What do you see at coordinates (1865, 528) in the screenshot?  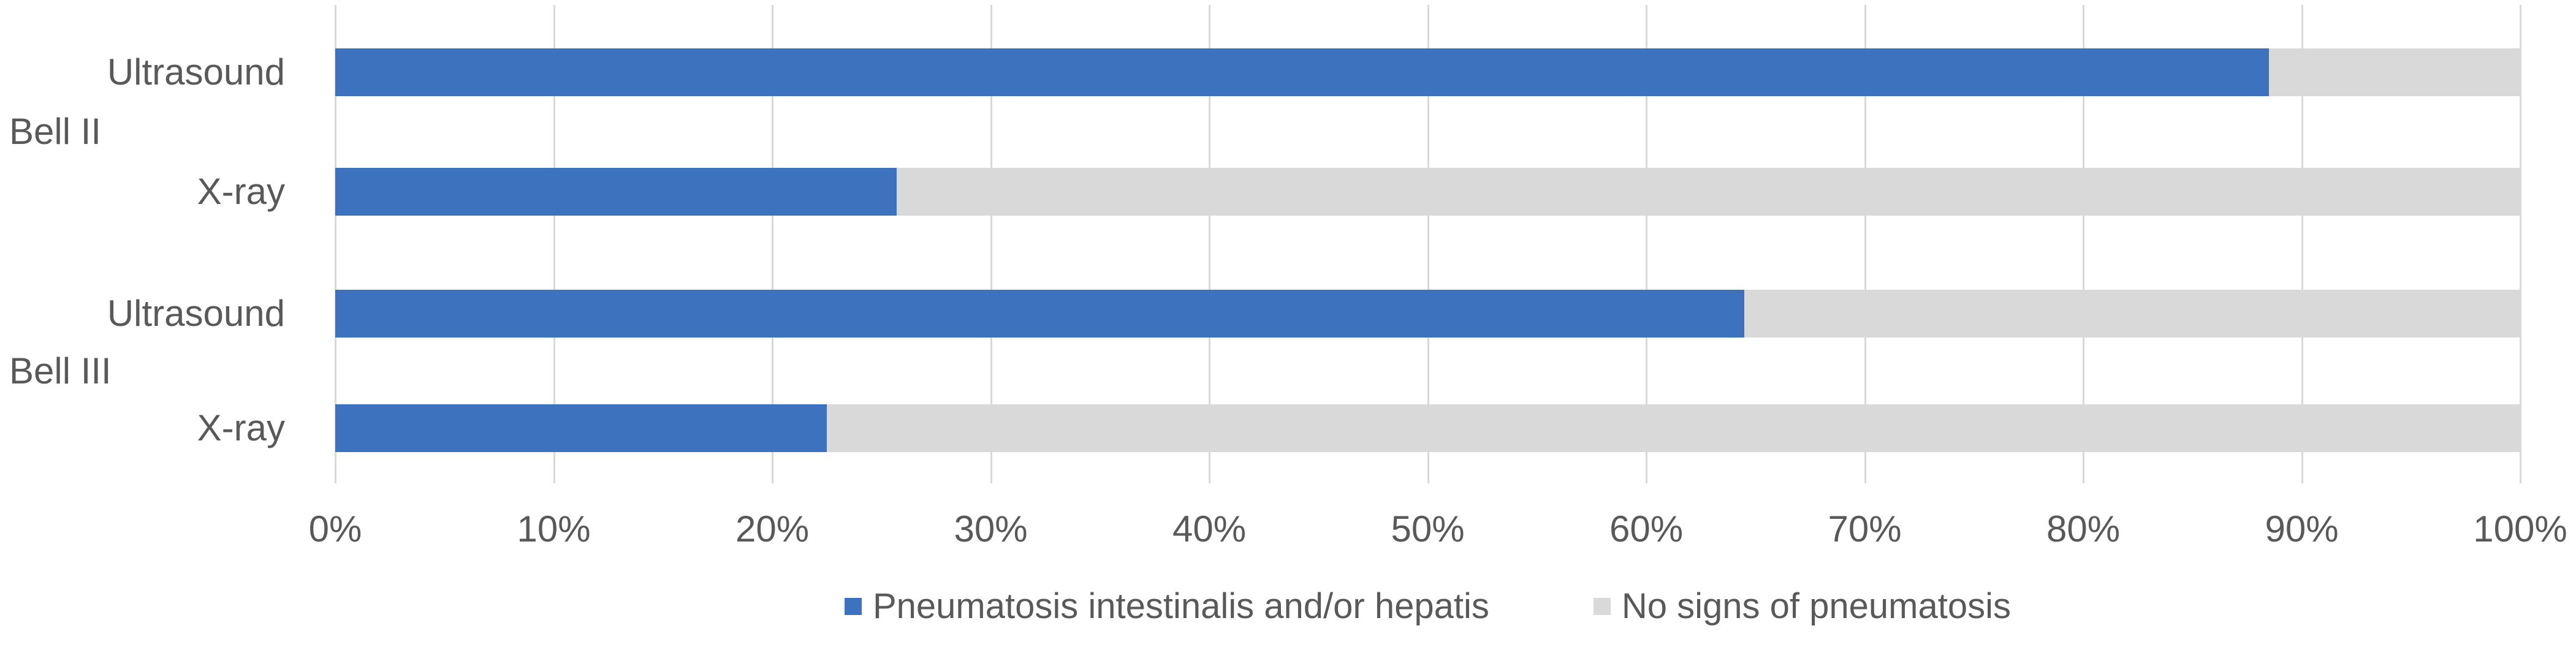 I see `axis-tick-label: 70%` at bounding box center [1865, 528].